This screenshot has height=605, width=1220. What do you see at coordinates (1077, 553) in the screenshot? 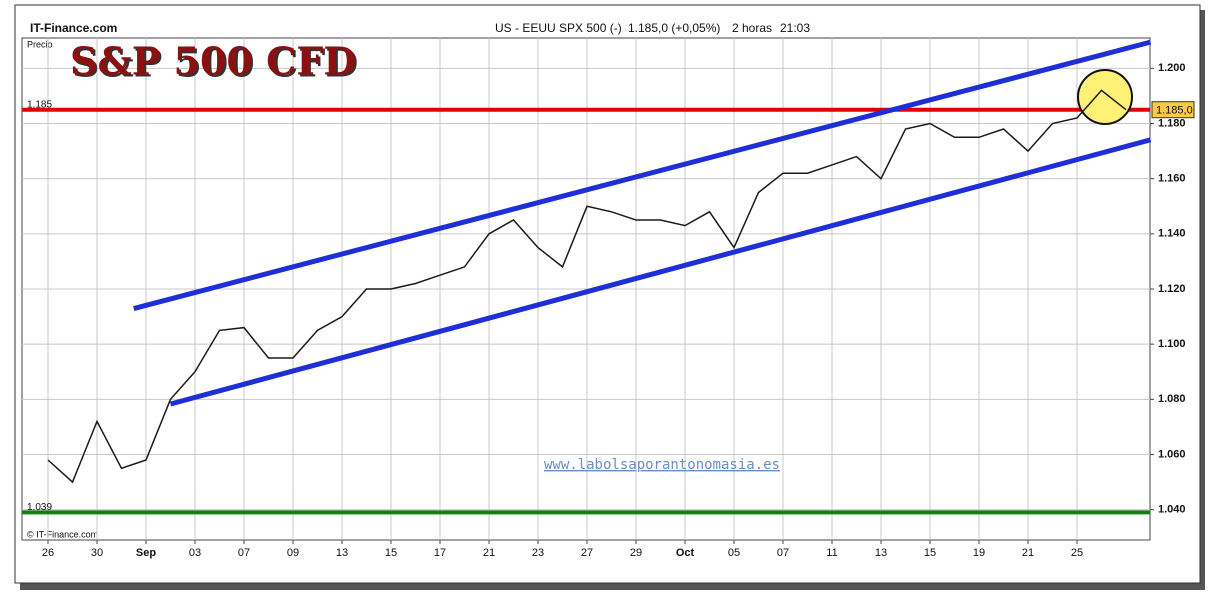
I see `x-tick-label: 25` at bounding box center [1077, 553].